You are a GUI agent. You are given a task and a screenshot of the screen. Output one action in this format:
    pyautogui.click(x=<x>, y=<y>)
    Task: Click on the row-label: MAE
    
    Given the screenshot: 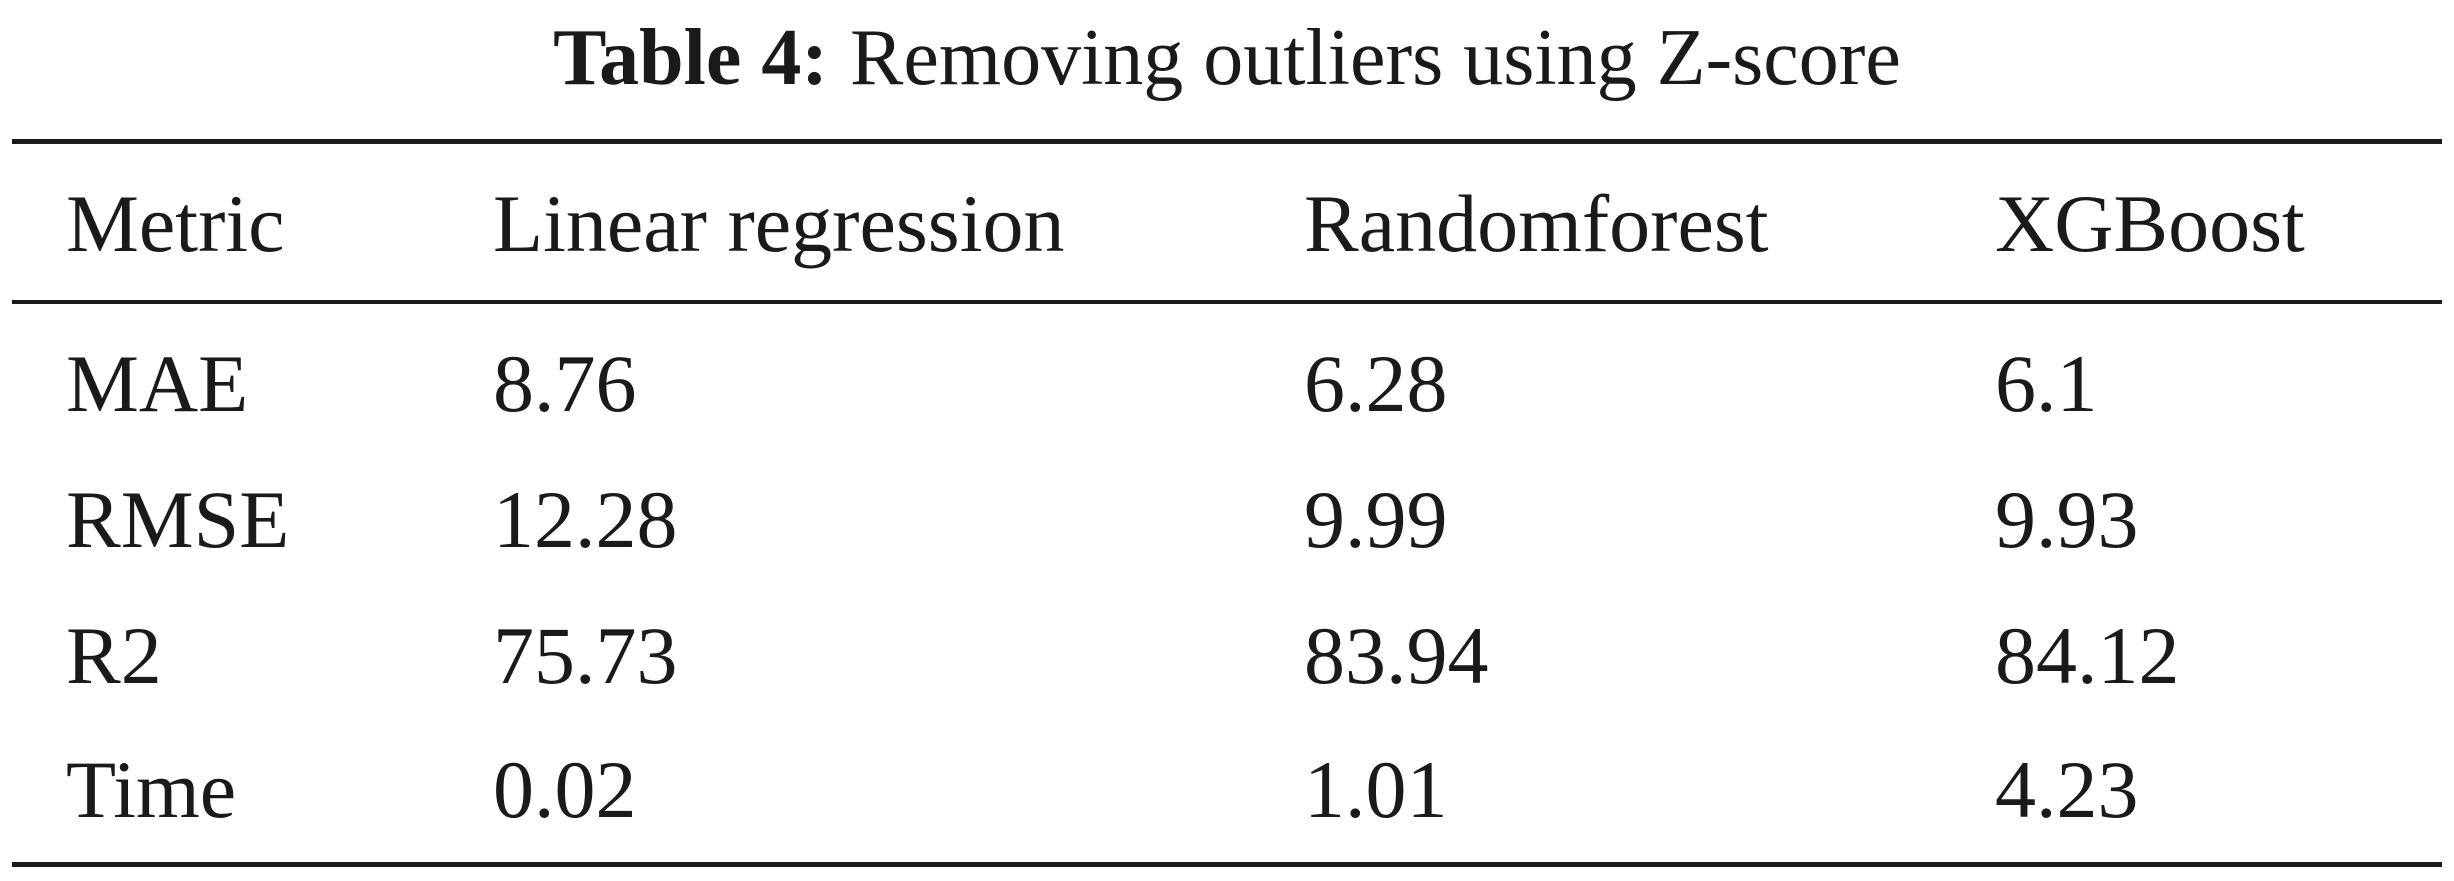 What is the action you would take?
    pyautogui.click(x=157, y=383)
    